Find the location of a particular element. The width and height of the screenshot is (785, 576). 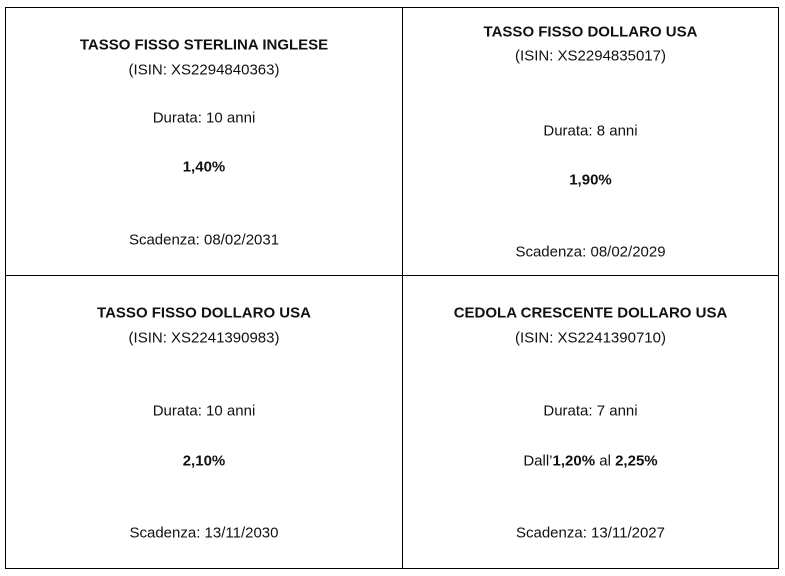

maturity: Scadenza: 13/11/2027 is located at coordinates (590, 533).